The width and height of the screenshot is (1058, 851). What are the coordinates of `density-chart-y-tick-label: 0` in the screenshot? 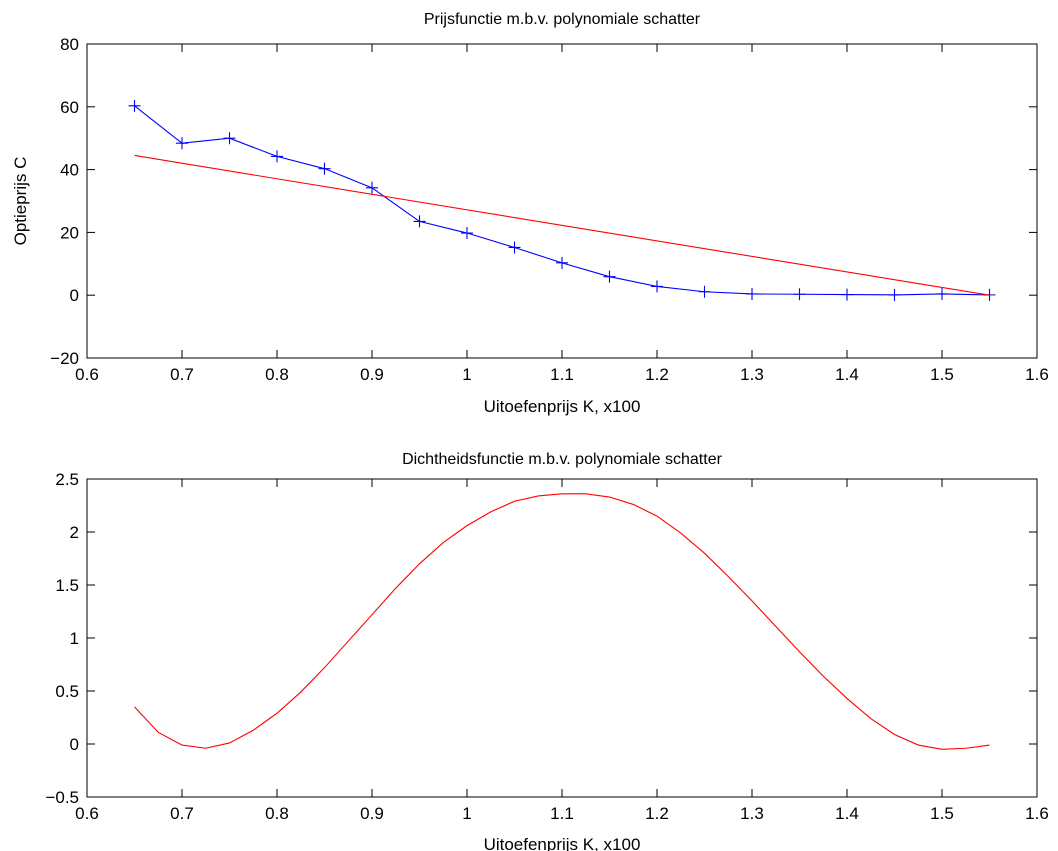 It's located at (74, 744).